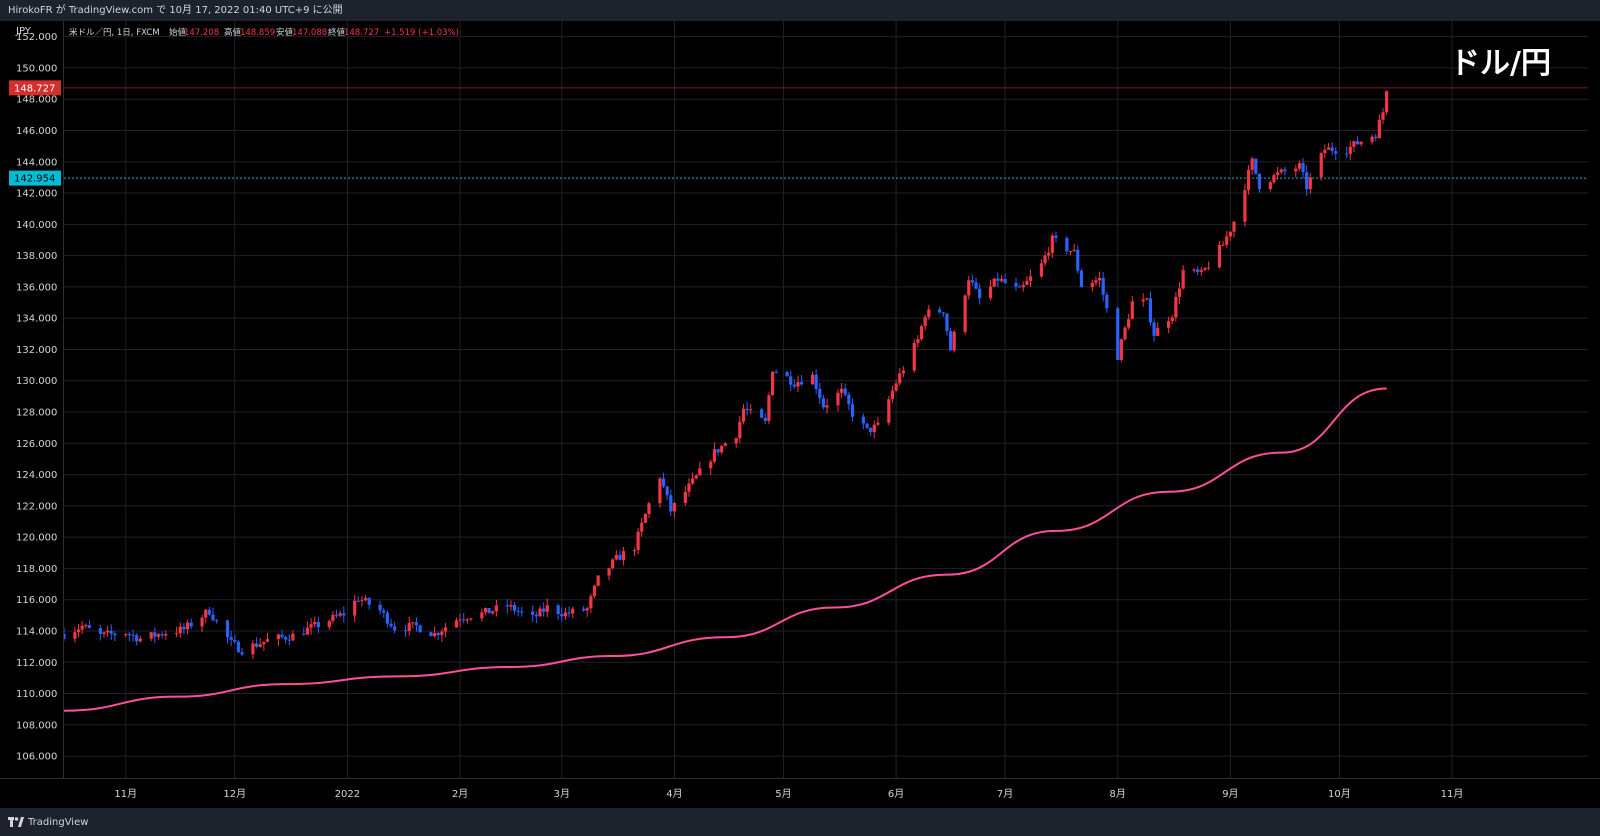 This screenshot has width=1600, height=836. Describe the element at coordinates (36, 444) in the screenshot. I see `y-tick-label: 126.000` at that location.